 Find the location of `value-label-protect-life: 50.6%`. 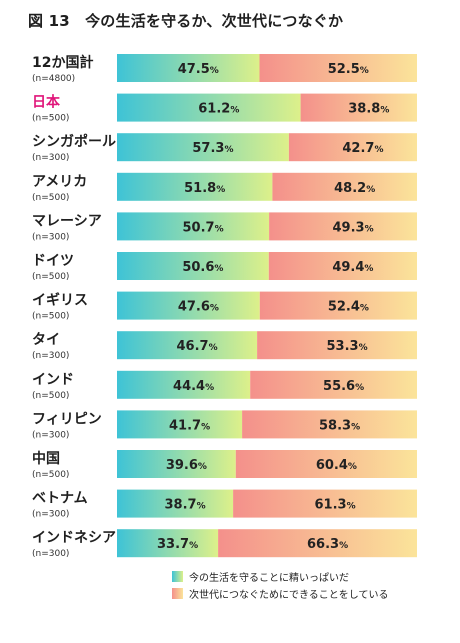

value-label-protect-life: 50.6% is located at coordinates (202, 267).